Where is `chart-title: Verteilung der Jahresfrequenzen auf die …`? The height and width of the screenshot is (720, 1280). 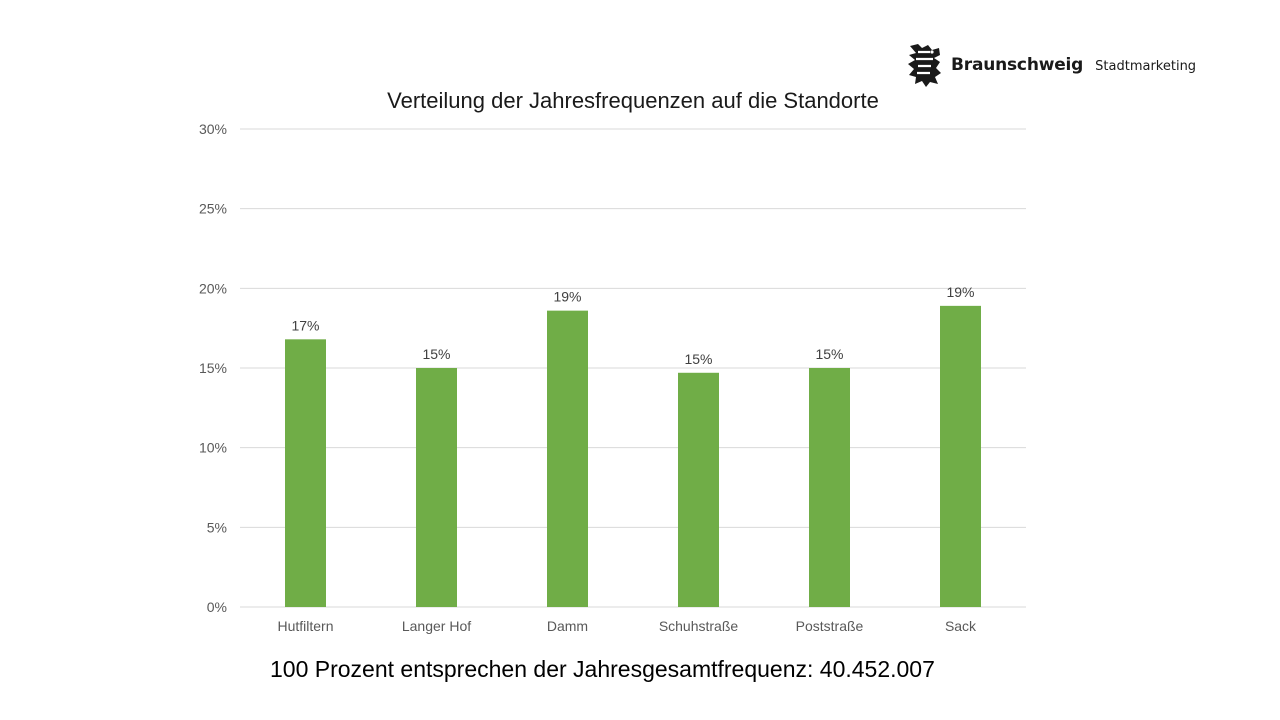 chart-title: Verteilung der Jahresfrequenzen auf die … is located at coordinates (633, 100).